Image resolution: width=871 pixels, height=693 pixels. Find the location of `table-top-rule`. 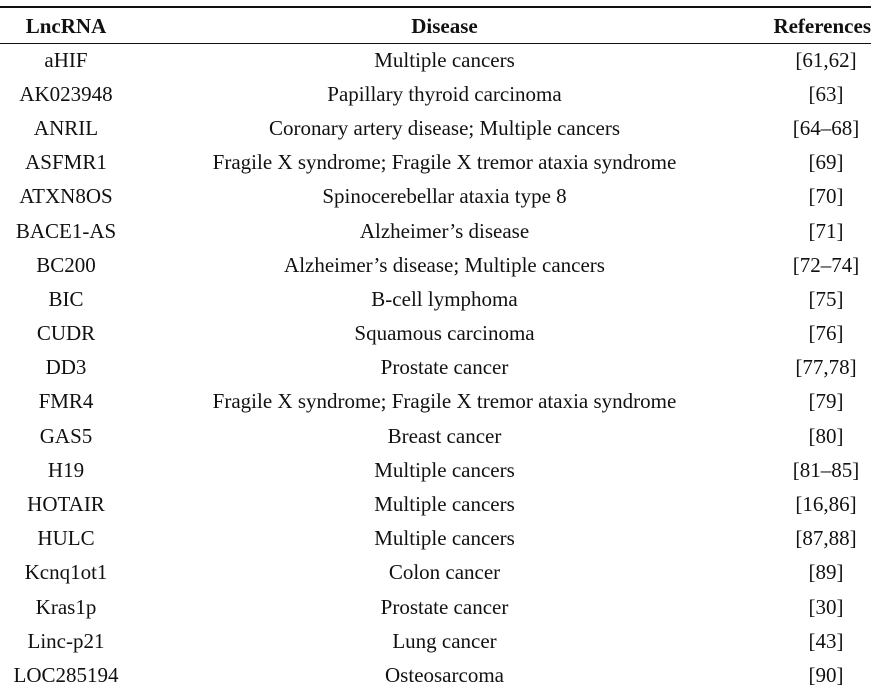

table-top-rule is located at coordinates (435, 7).